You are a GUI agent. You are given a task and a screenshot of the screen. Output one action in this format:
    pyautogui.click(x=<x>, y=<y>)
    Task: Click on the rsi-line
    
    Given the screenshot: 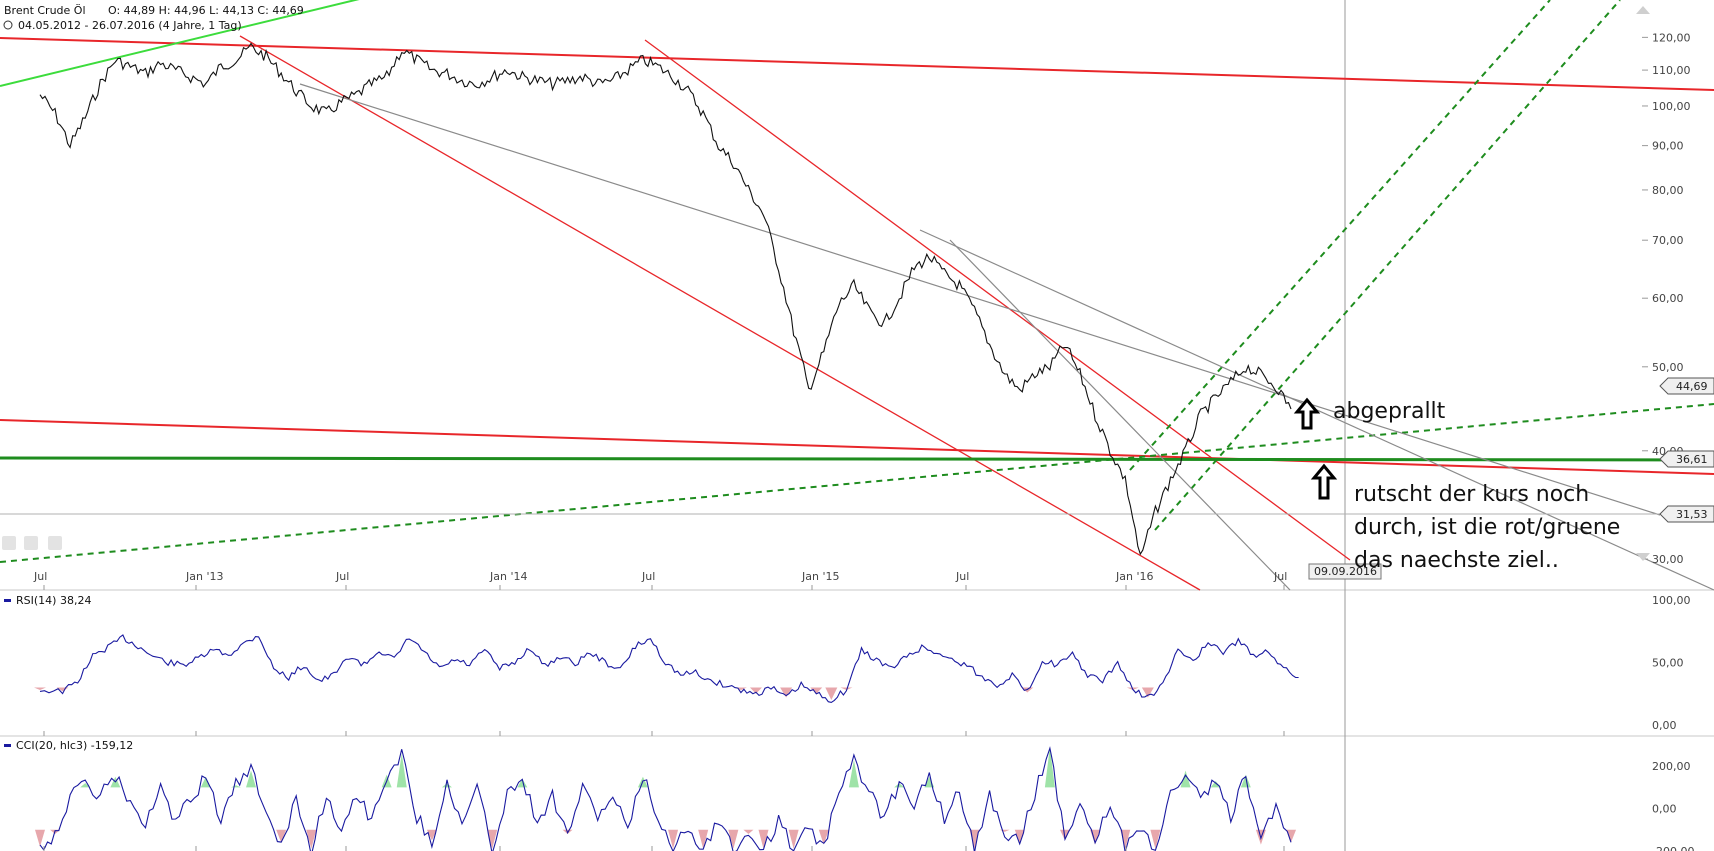 What is the action you would take?
    pyautogui.click(x=669, y=668)
    